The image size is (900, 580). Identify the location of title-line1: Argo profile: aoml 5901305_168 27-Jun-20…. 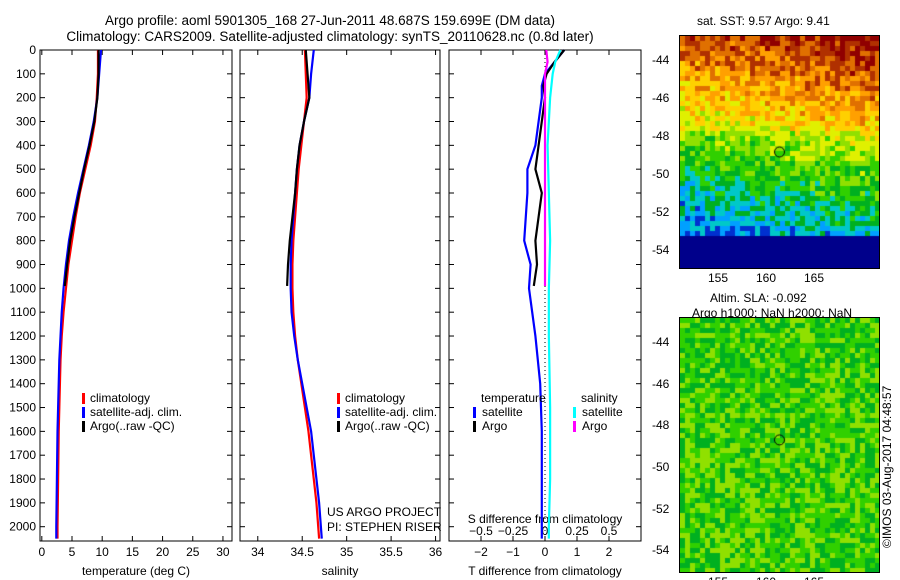
(330, 20).